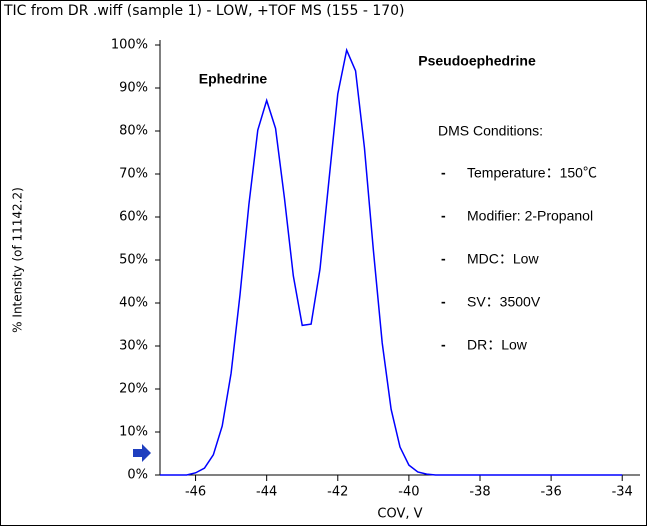 Image resolution: width=648 pixels, height=527 pixels. What do you see at coordinates (399, 514) in the screenshot?
I see `x-axis-label: COV, V` at bounding box center [399, 514].